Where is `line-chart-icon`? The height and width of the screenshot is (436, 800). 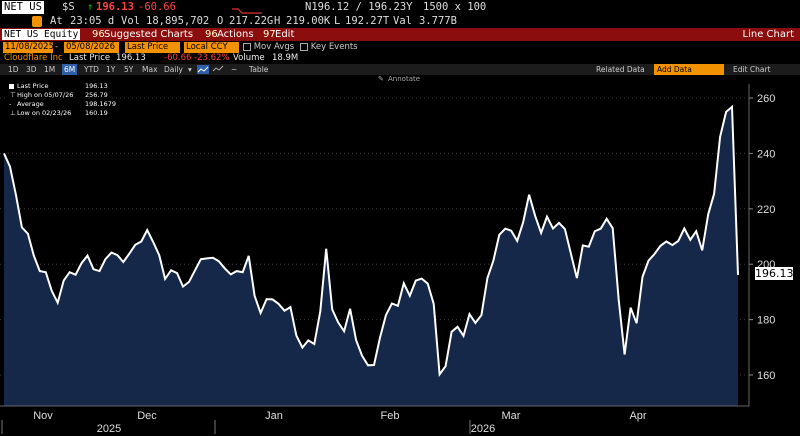 line-chart-icon is located at coordinates (203, 69).